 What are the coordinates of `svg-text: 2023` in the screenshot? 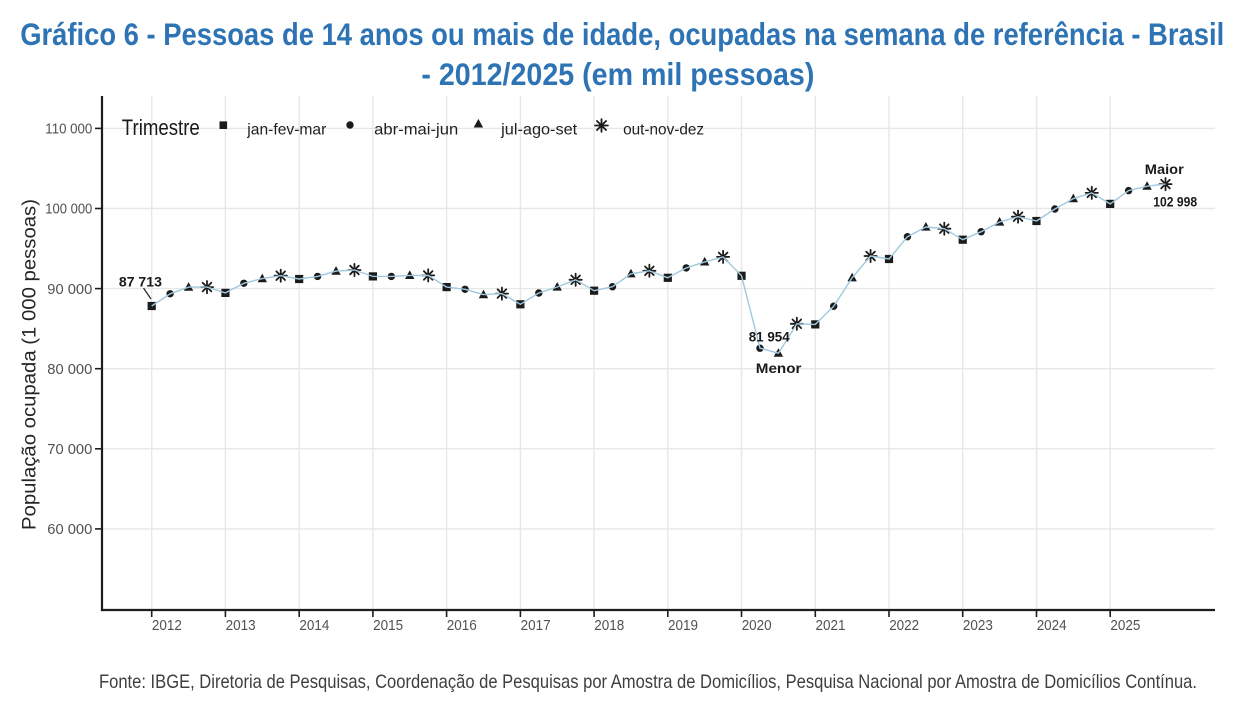 It's located at (978, 626).